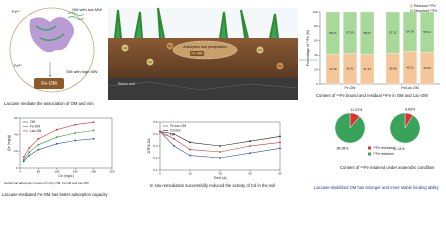 The height and width of the screenshot is (240, 446). What do you see at coordinates (66, 176) in the screenshot?
I see `x-axis-label: Ce (mg/L)` at bounding box center [66, 176].